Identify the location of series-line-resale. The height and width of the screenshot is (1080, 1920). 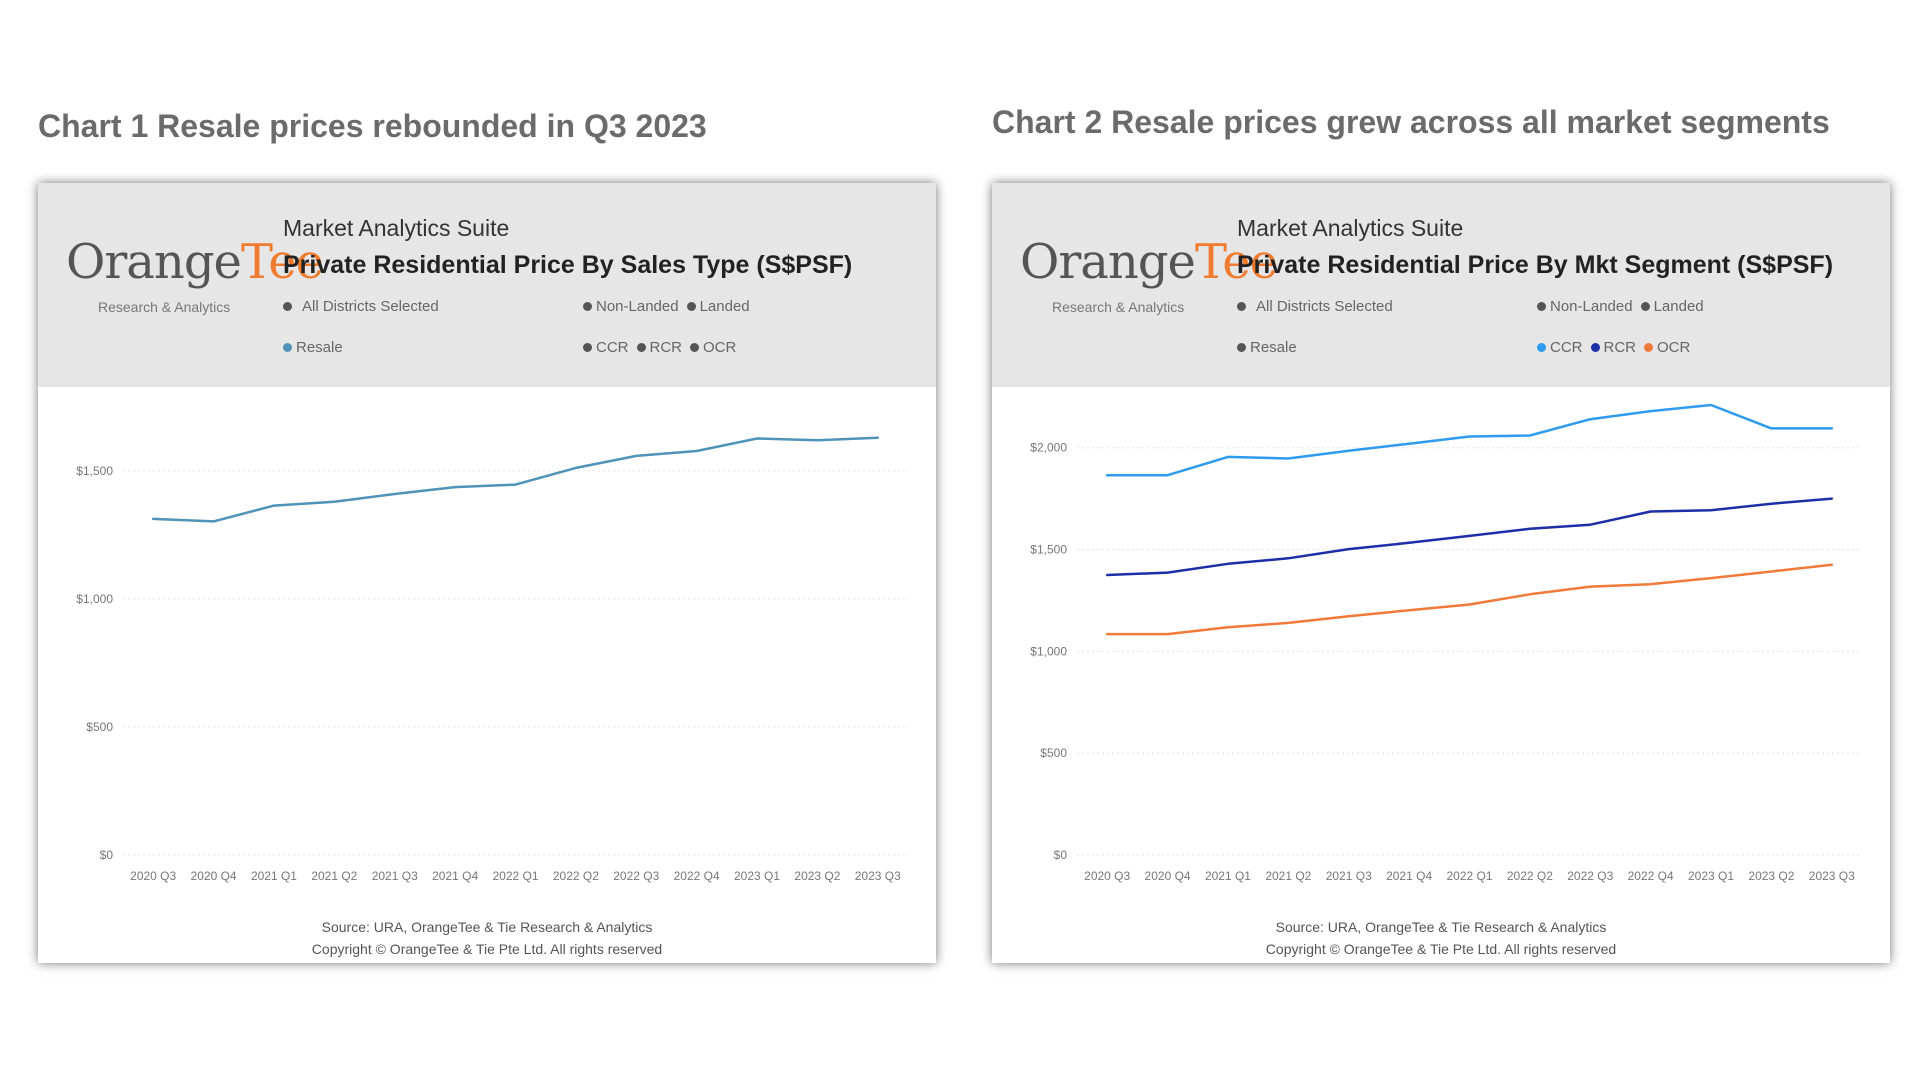
(515, 479).